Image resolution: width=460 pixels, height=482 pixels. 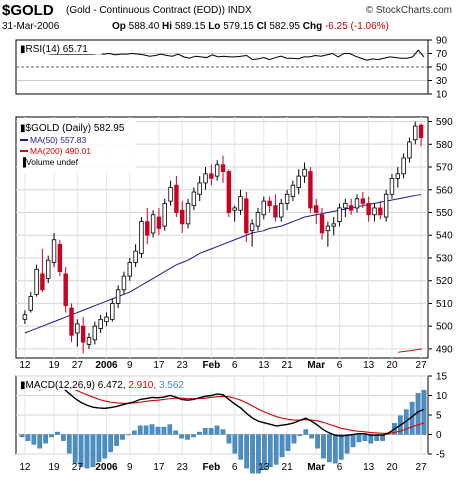 I want to click on symbol-title: $GOLD, so click(x=28, y=10).